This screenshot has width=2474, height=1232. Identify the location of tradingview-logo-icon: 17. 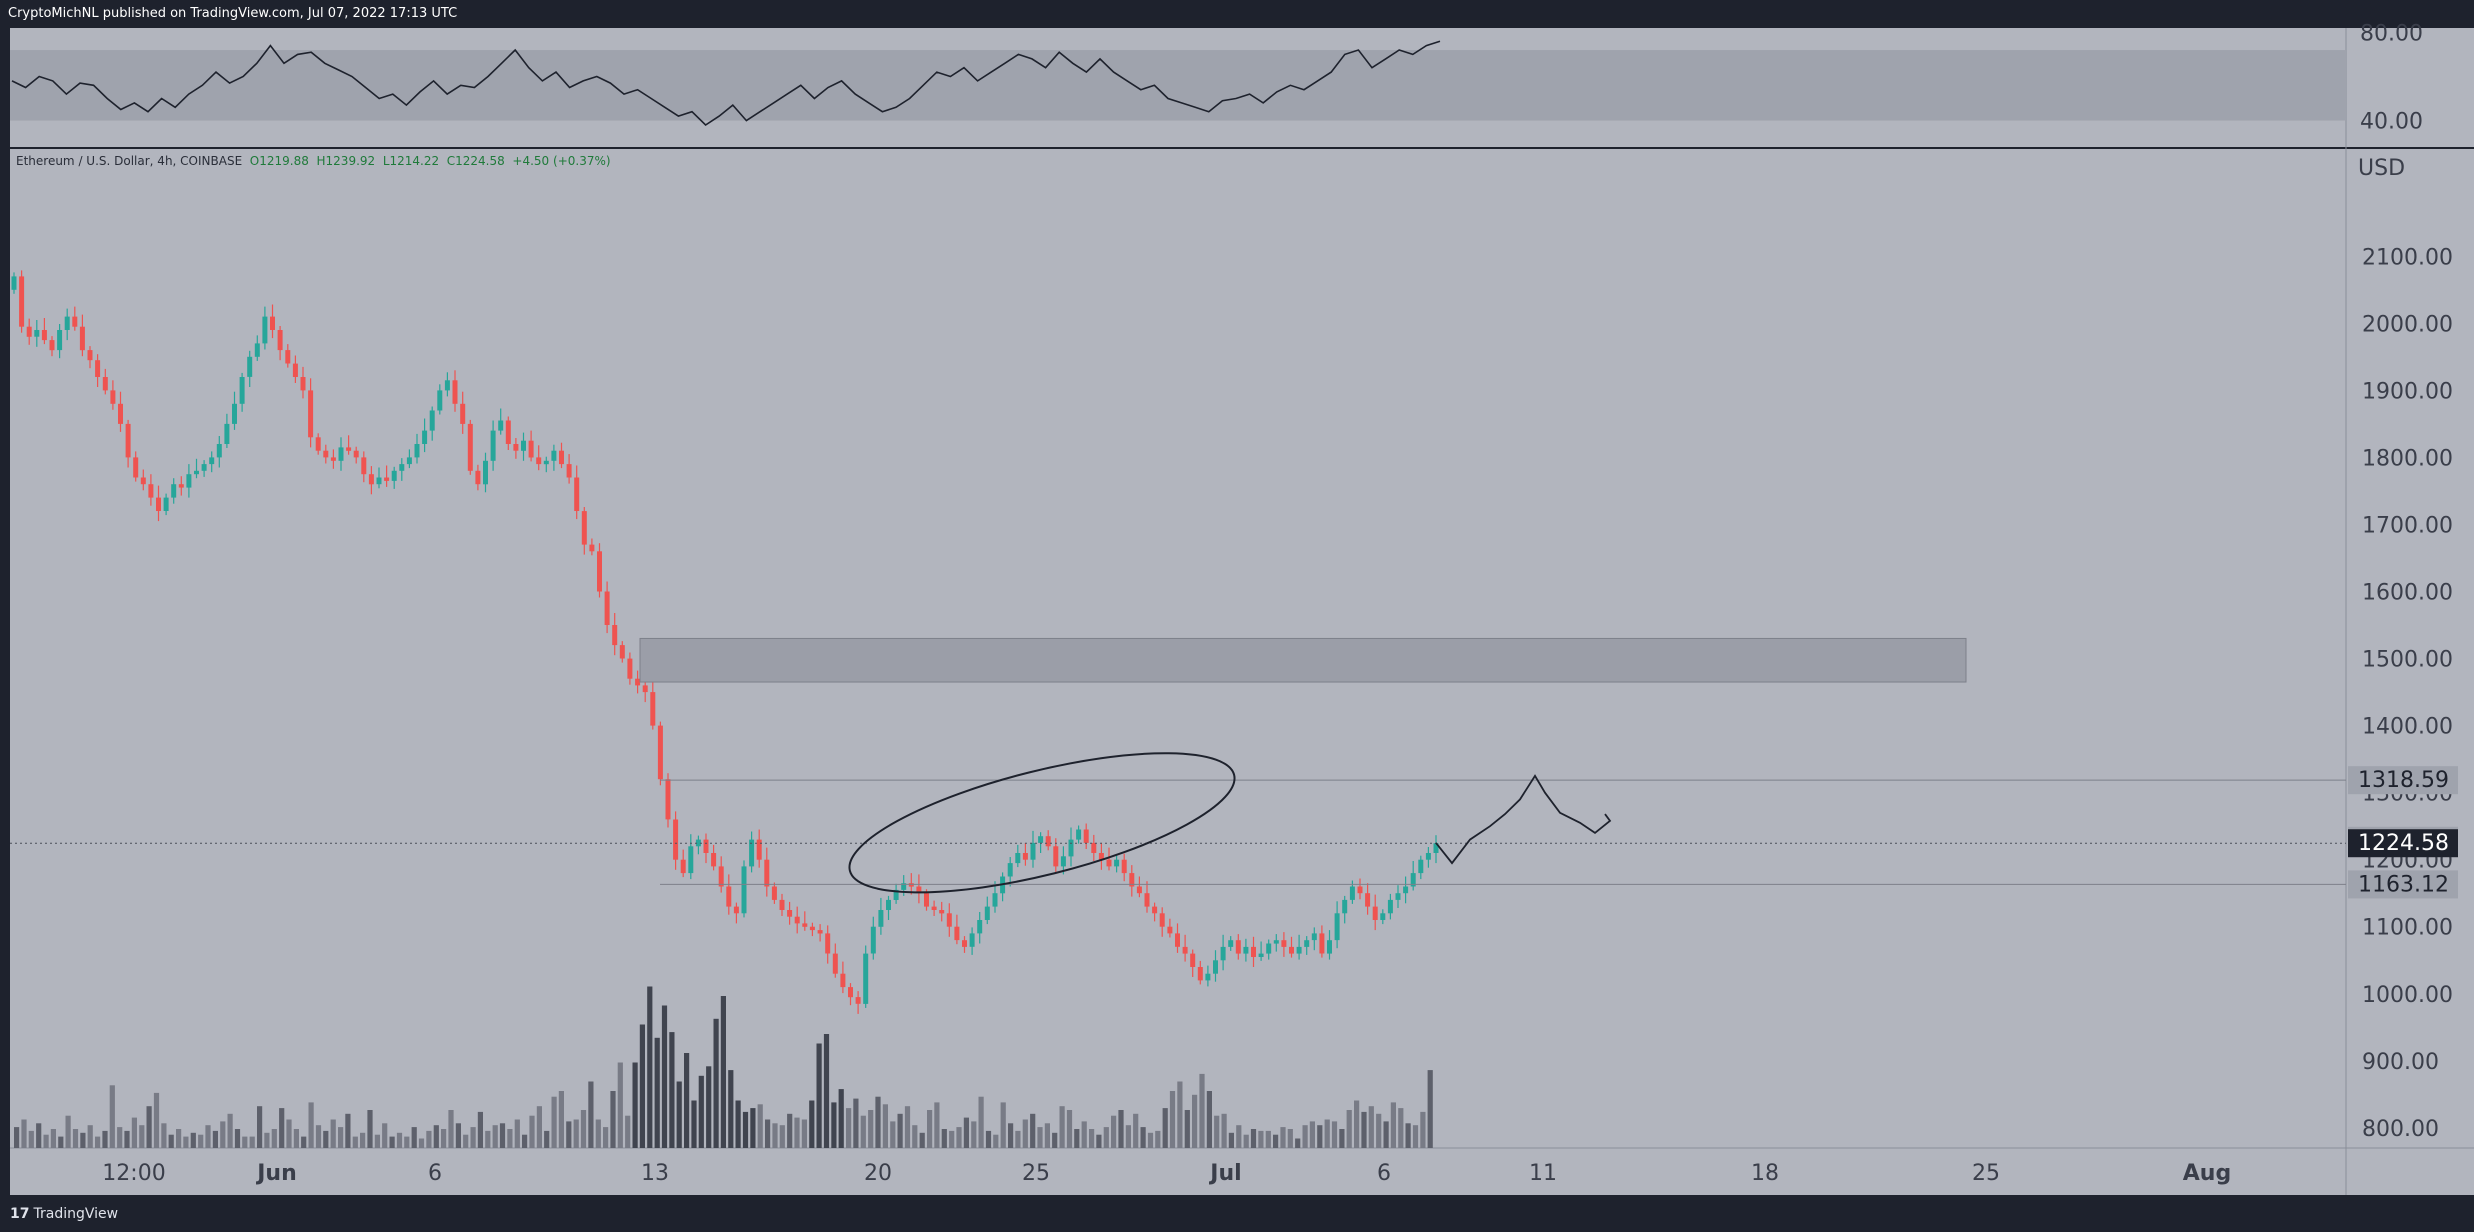
(20, 1214).